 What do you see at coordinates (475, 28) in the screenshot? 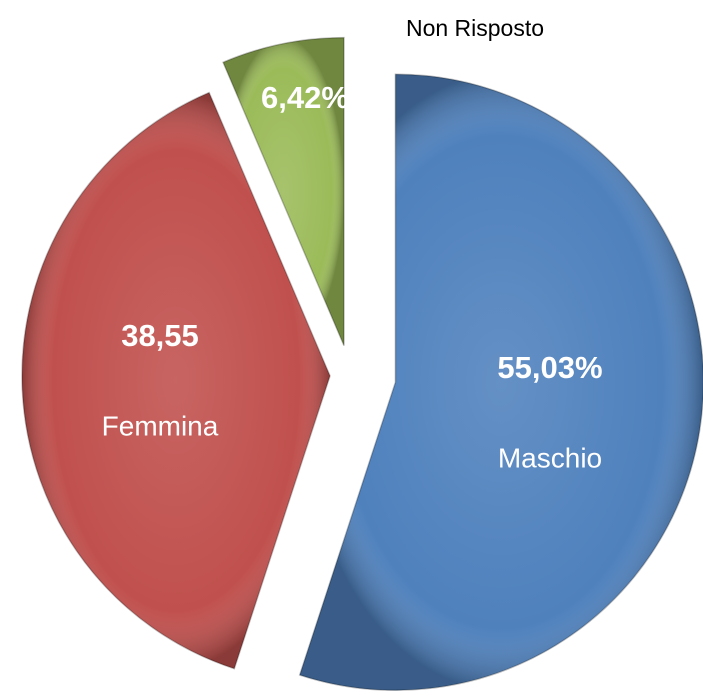
I see `category-label: Non Risposto` at bounding box center [475, 28].